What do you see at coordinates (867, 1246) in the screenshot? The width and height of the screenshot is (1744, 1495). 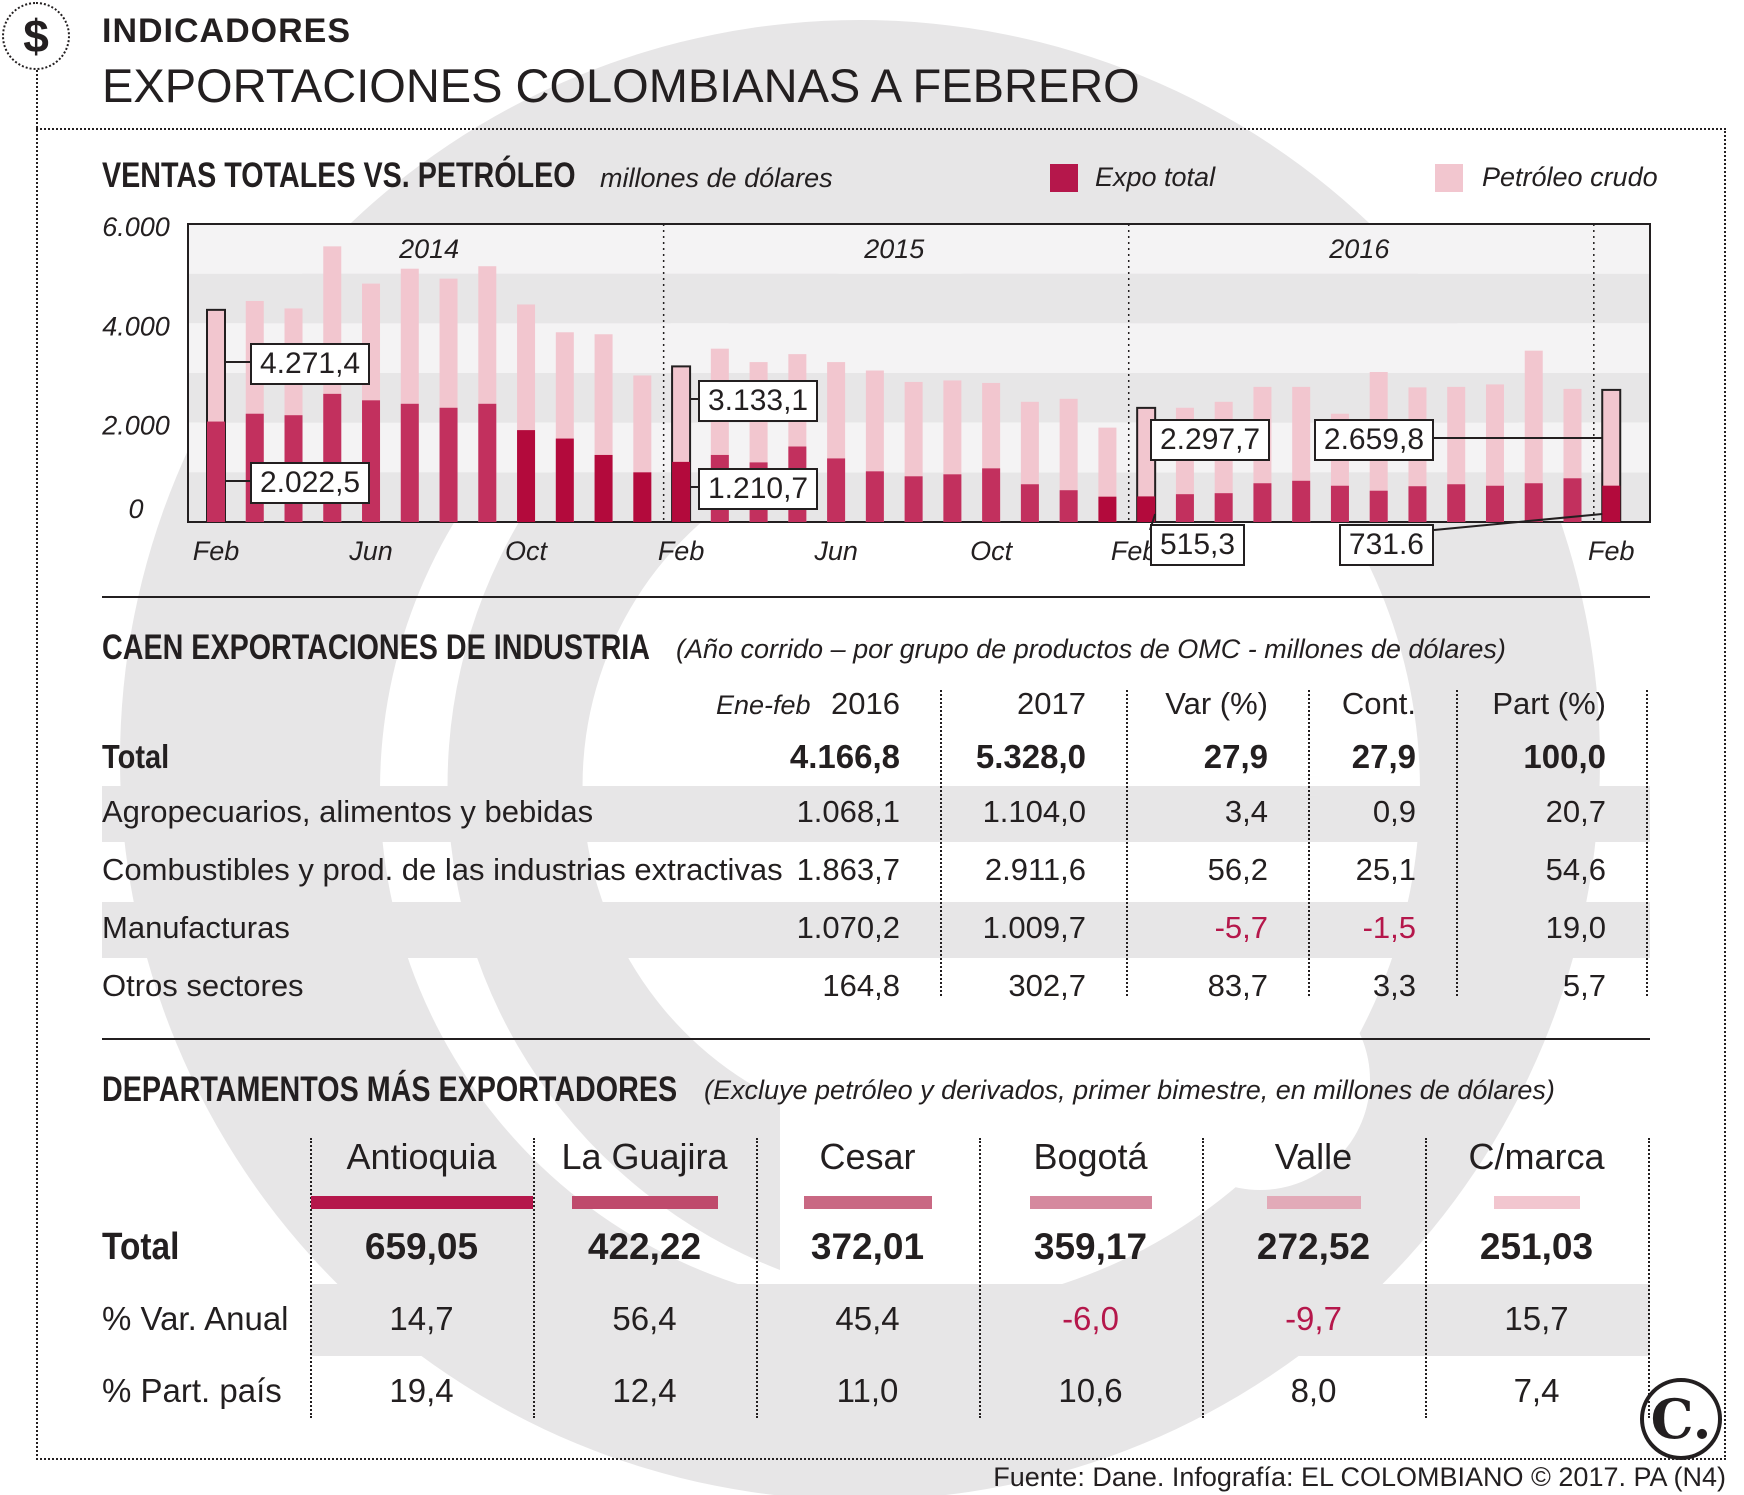 I see `department-total: 372,01` at bounding box center [867, 1246].